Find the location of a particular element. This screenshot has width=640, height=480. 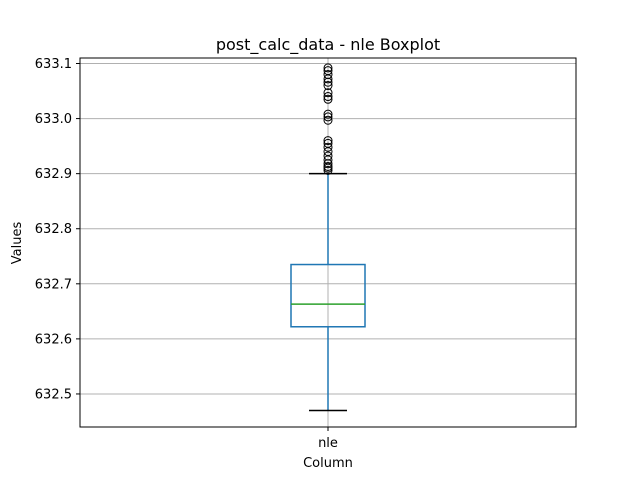

y-tick-label: 633.1 is located at coordinates (53, 64).